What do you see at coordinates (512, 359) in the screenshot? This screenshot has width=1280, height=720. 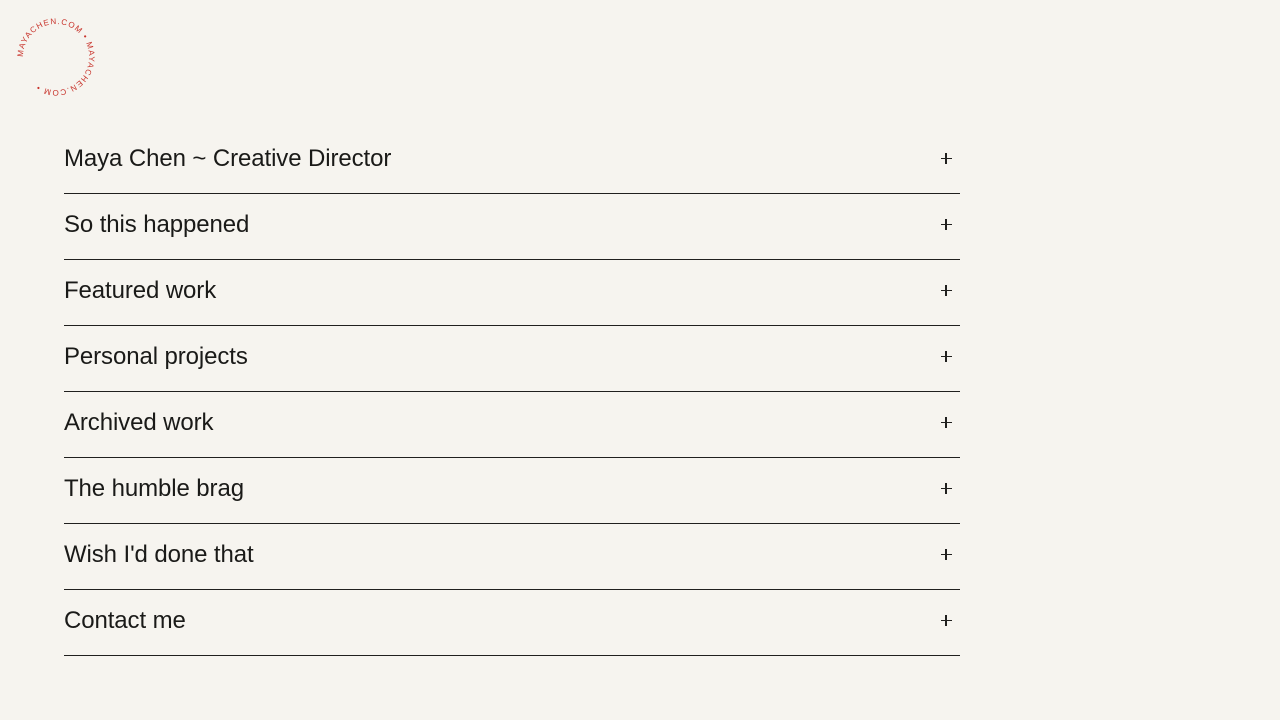 I see `accordion-row-personal-projects: Personal projects` at bounding box center [512, 359].